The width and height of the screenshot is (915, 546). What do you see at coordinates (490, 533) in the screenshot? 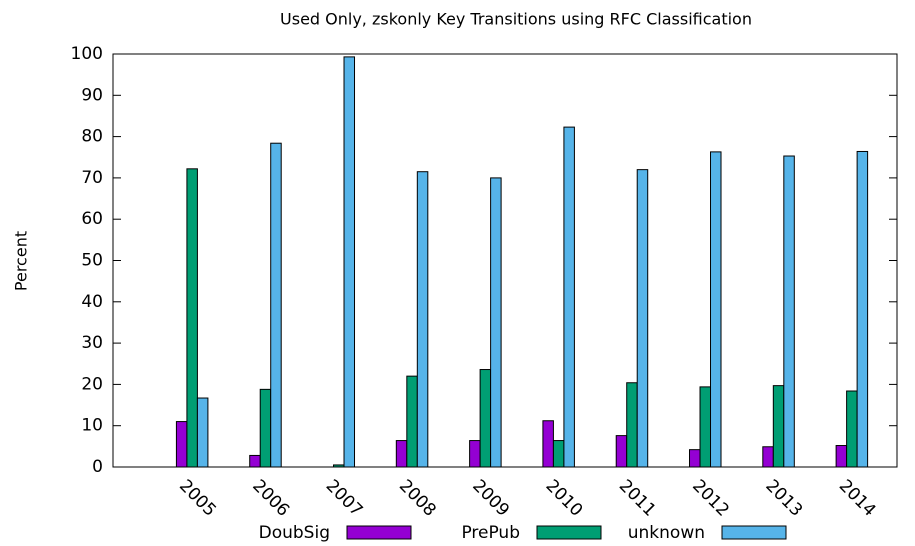
I see `legend-label: PrePub` at bounding box center [490, 533].